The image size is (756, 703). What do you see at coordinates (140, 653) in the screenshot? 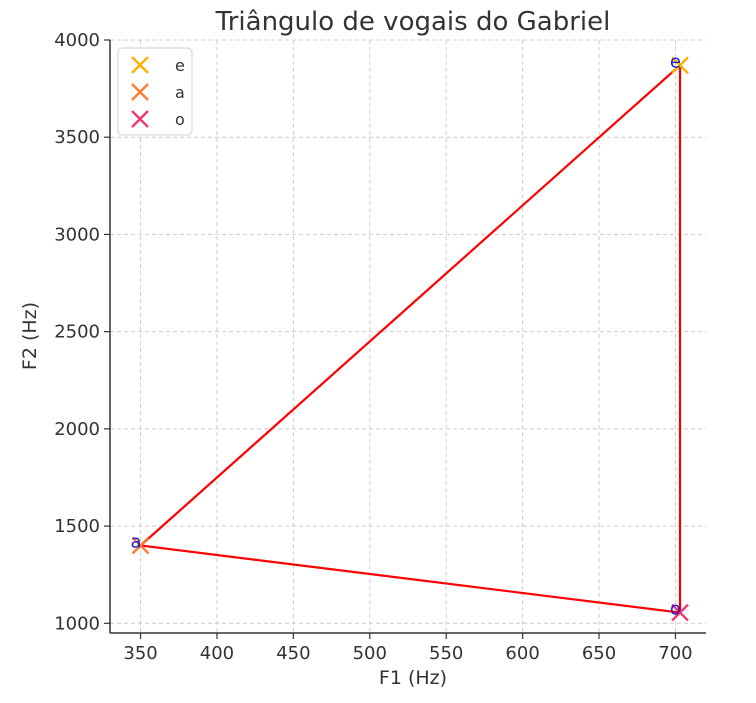
I see `x-tick-label: 350` at bounding box center [140, 653].